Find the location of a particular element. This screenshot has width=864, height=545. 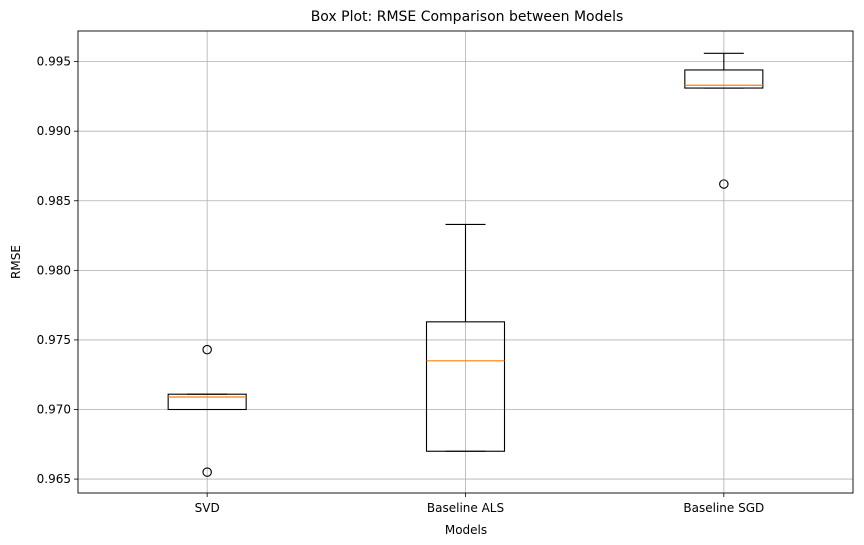

x-axis-label: Models is located at coordinates (466, 530).